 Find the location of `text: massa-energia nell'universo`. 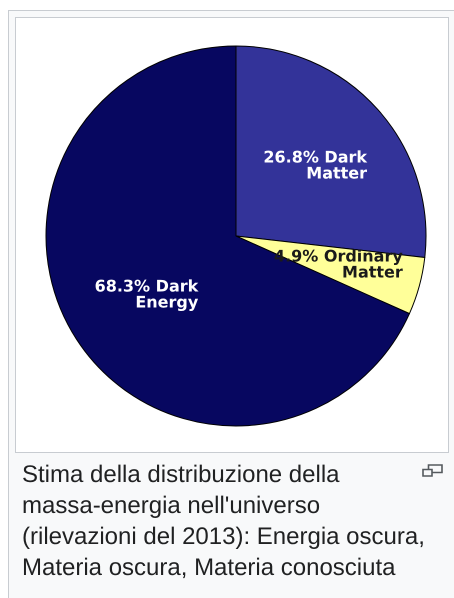

text: massa-energia nell'universo is located at coordinates (171, 506).